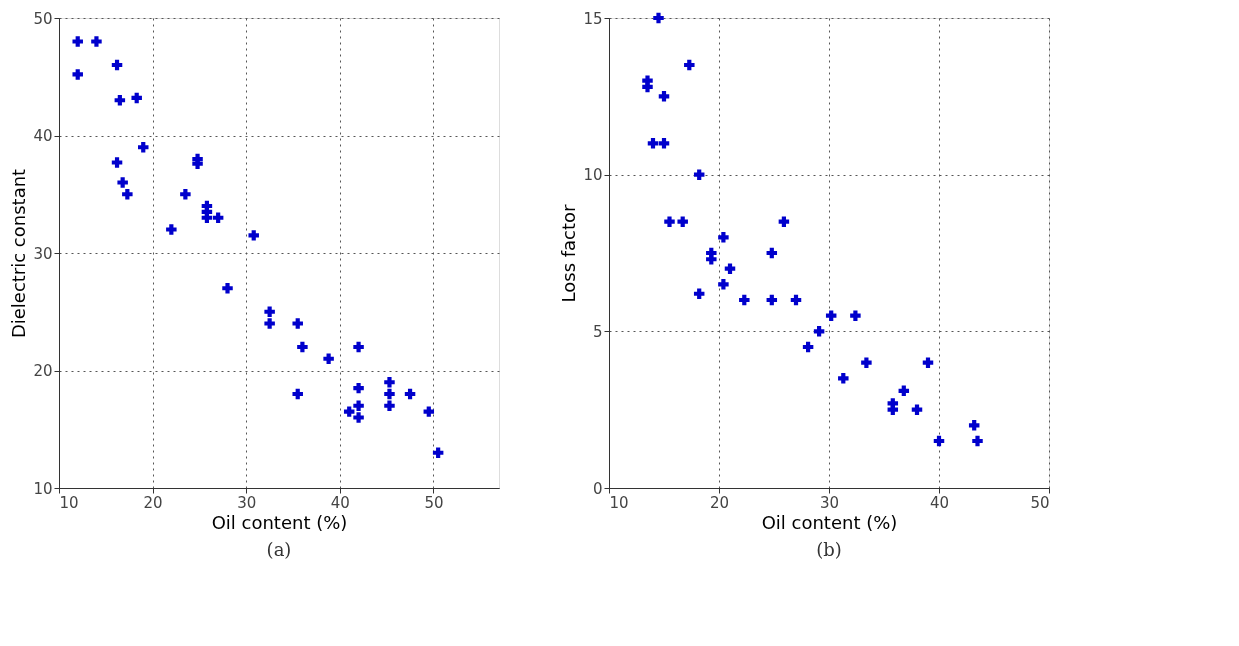 This screenshot has width=1239, height=646. I want to click on y-tick-label: 20, so click(43, 371).